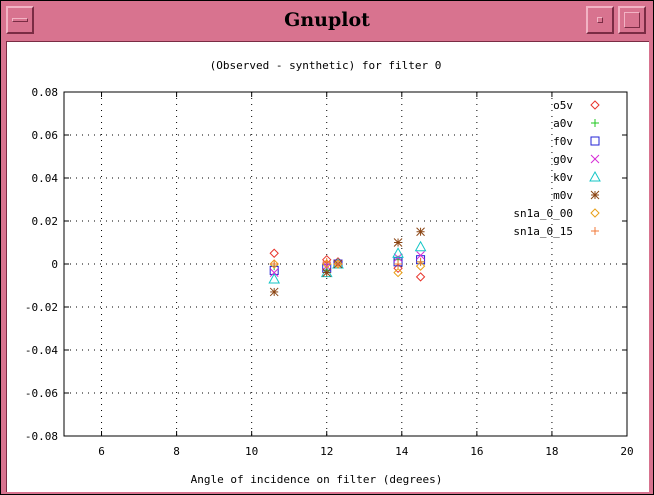  I want to click on legend-item-a0v: a0v, so click(576, 123).